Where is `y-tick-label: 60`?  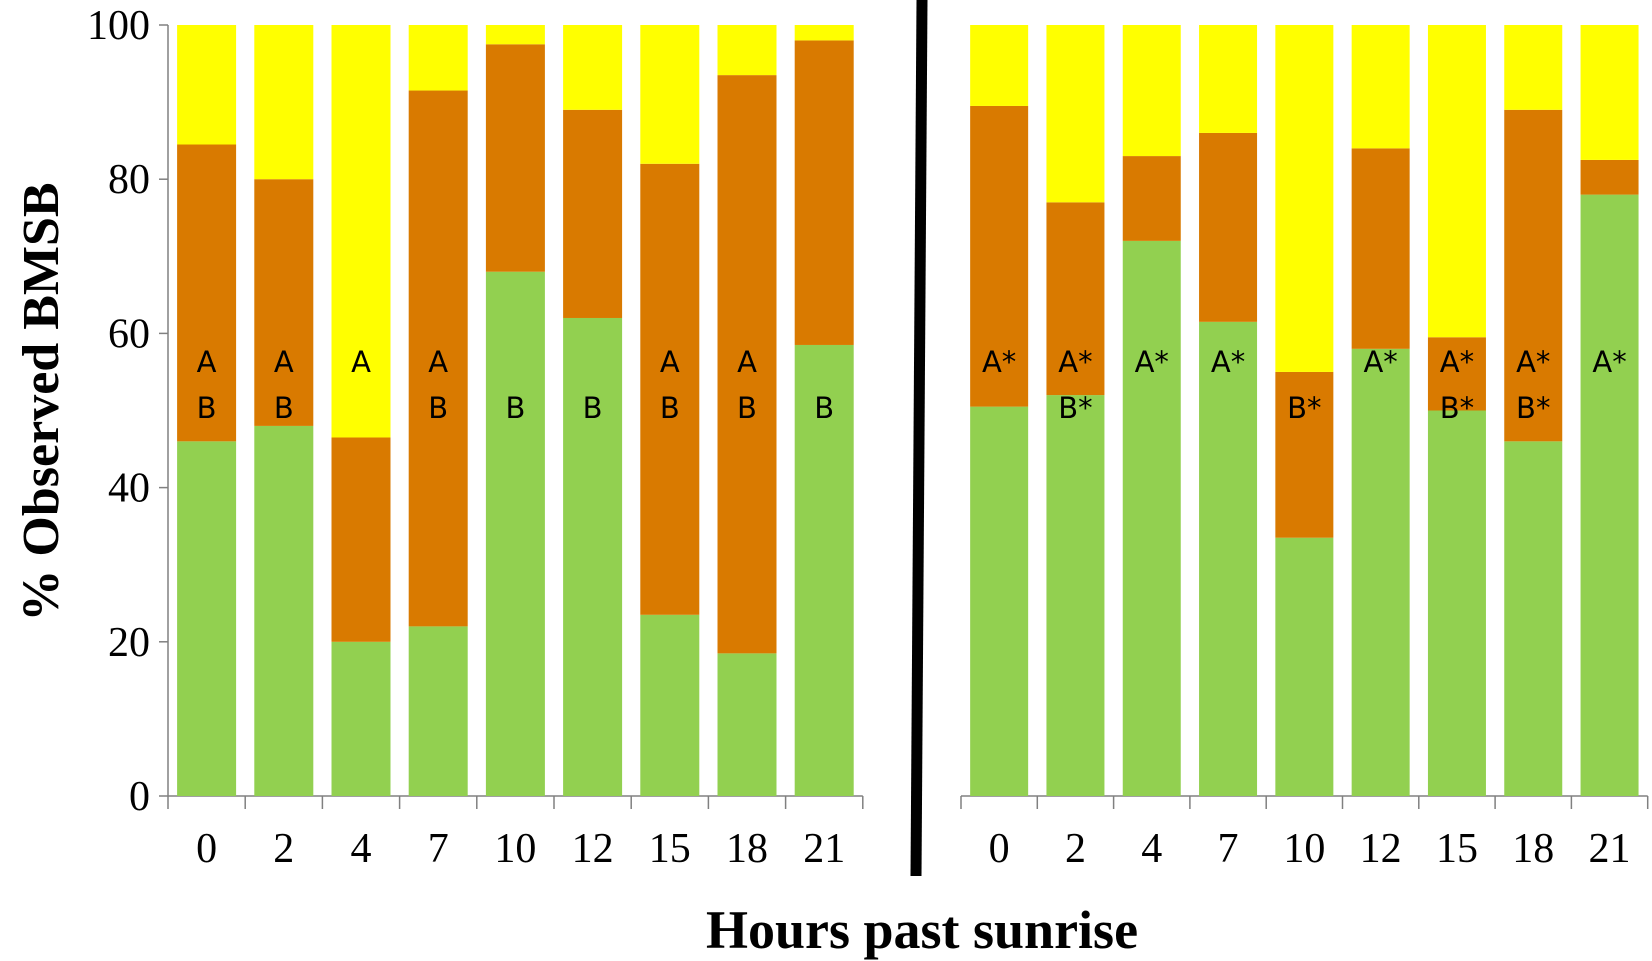
y-tick-label: 60 is located at coordinates (129, 334).